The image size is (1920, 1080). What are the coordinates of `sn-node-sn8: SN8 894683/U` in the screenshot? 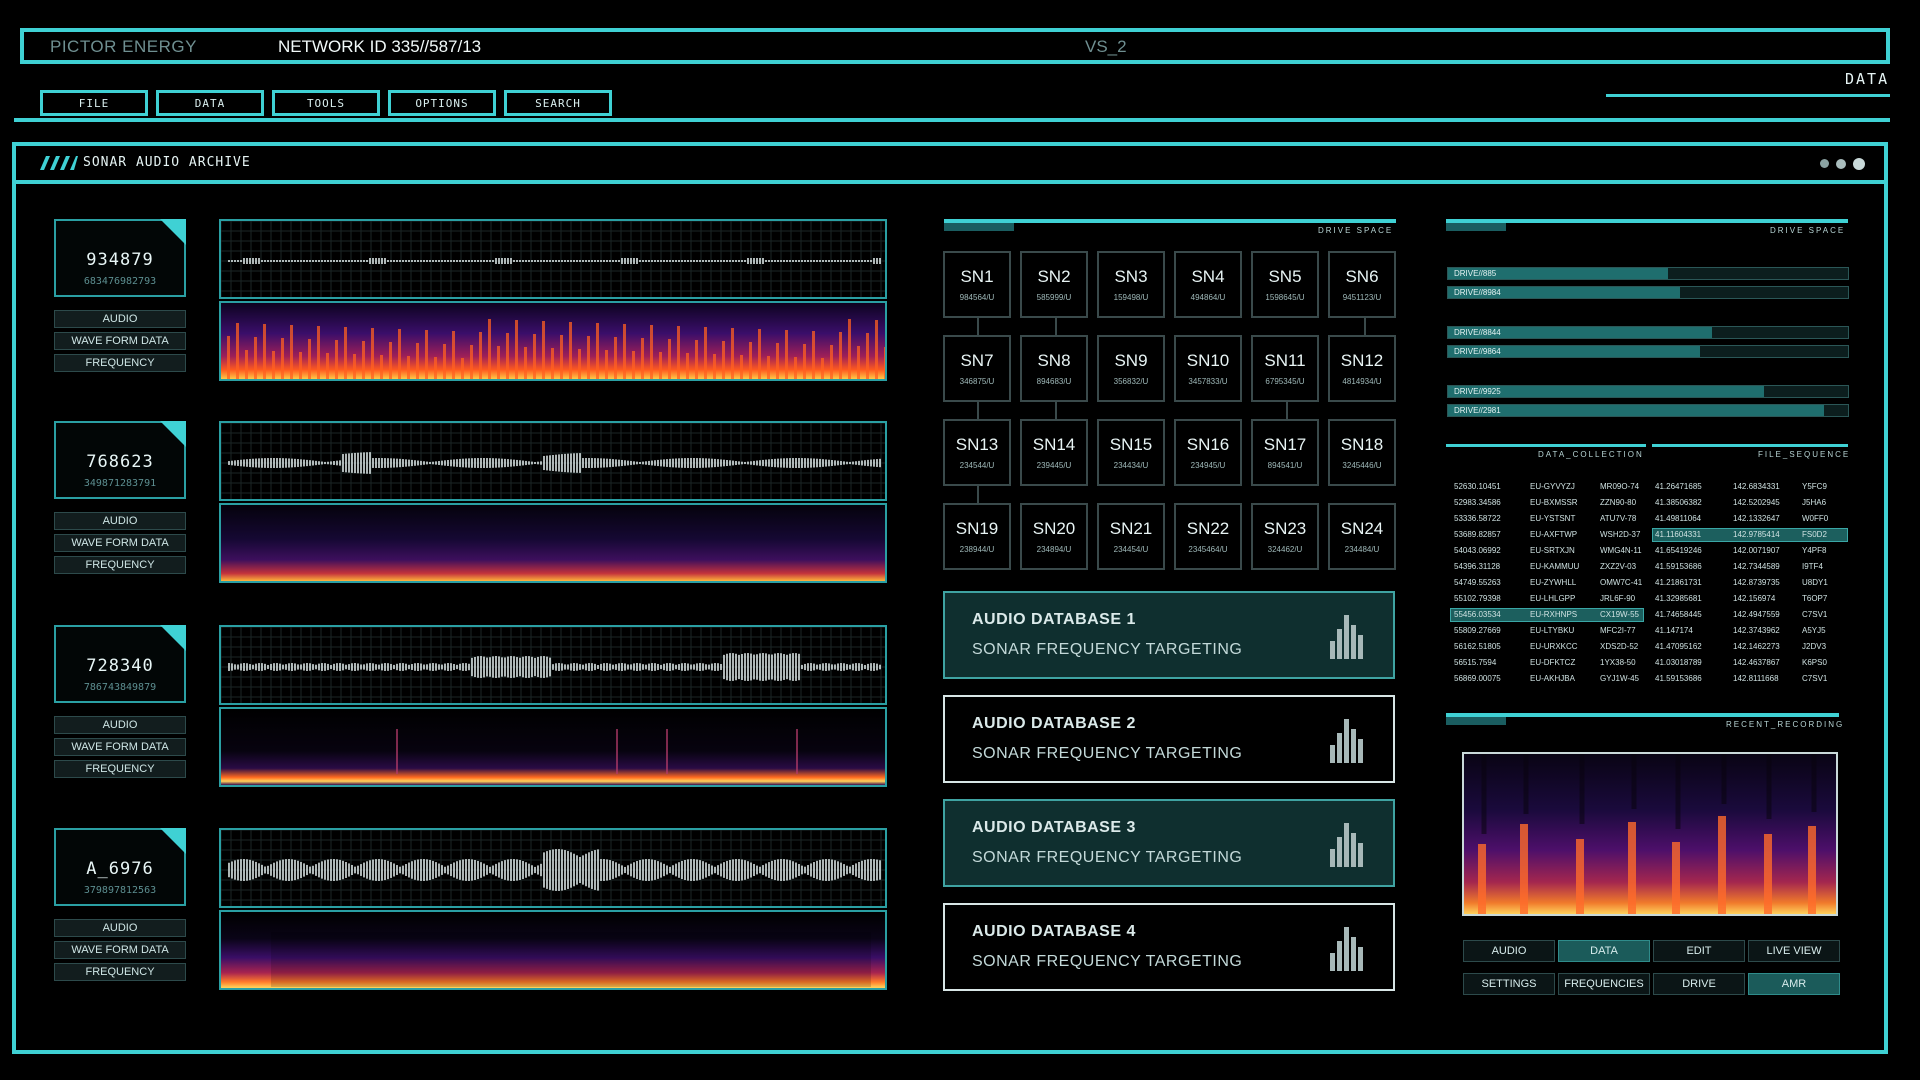 It's located at (1054, 368).